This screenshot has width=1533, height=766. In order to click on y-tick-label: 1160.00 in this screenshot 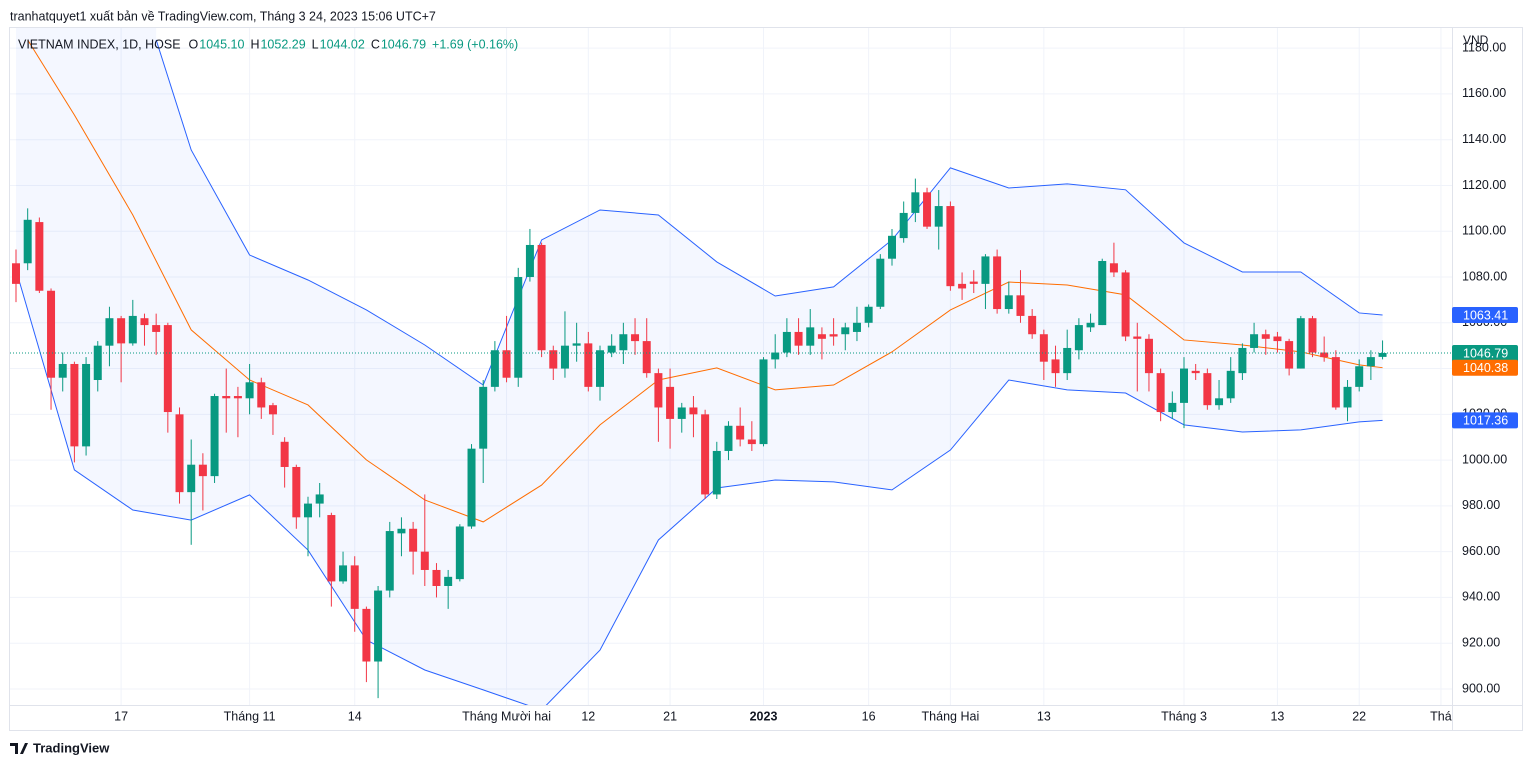, I will do `click(1484, 93)`.